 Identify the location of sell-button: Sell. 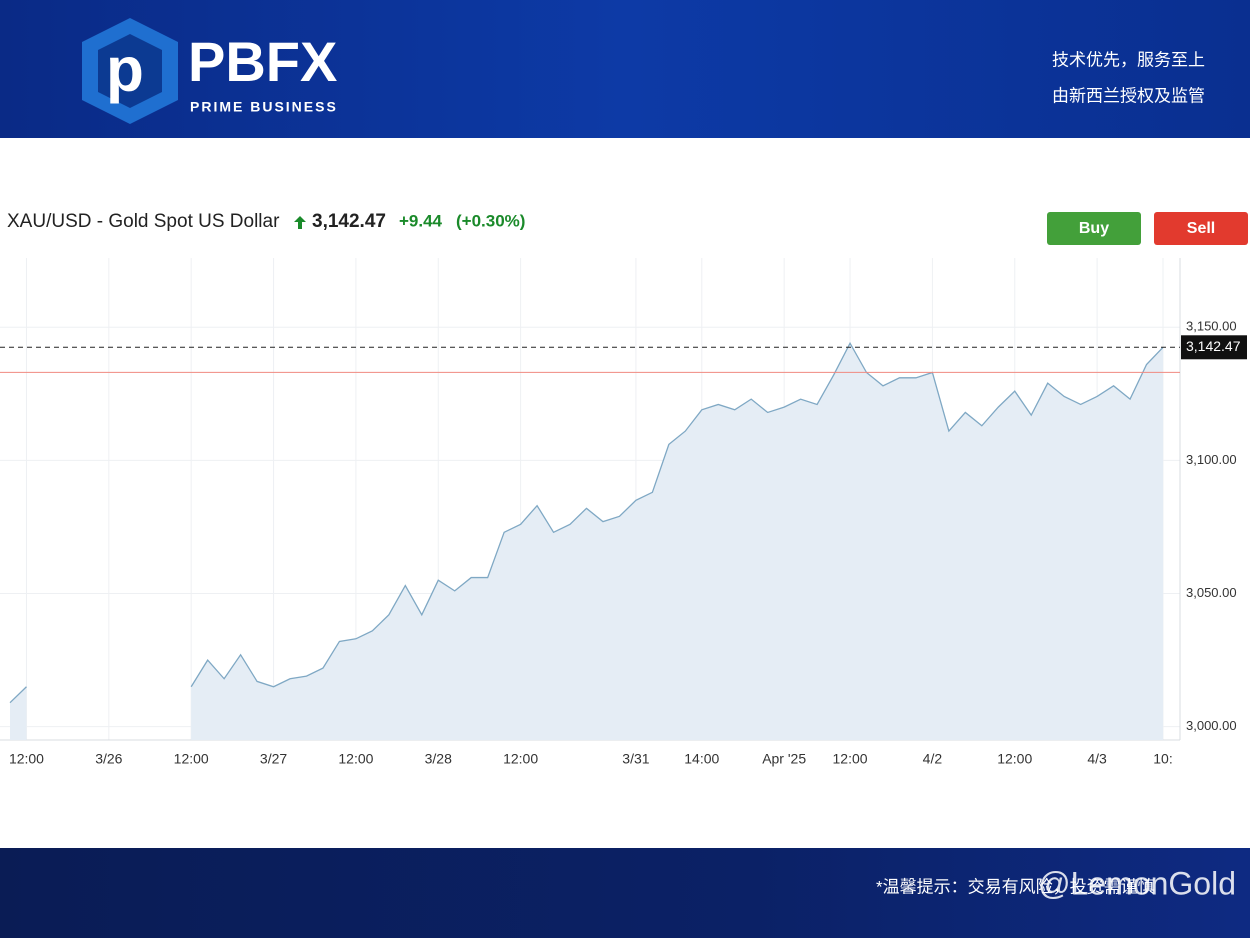
(1201, 228).